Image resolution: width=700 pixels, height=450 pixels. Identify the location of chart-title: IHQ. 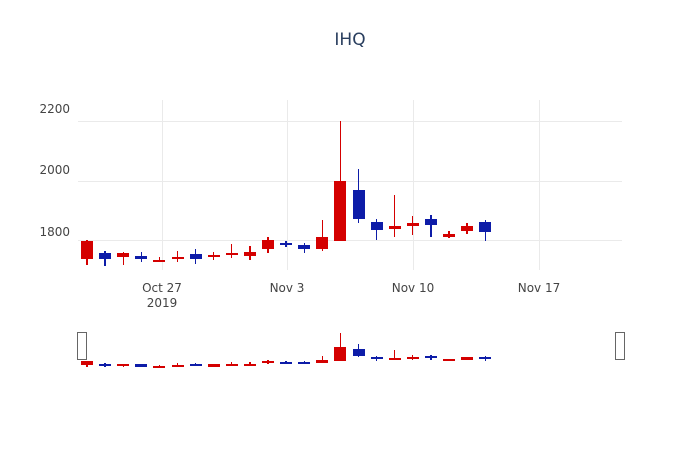
(350, 40).